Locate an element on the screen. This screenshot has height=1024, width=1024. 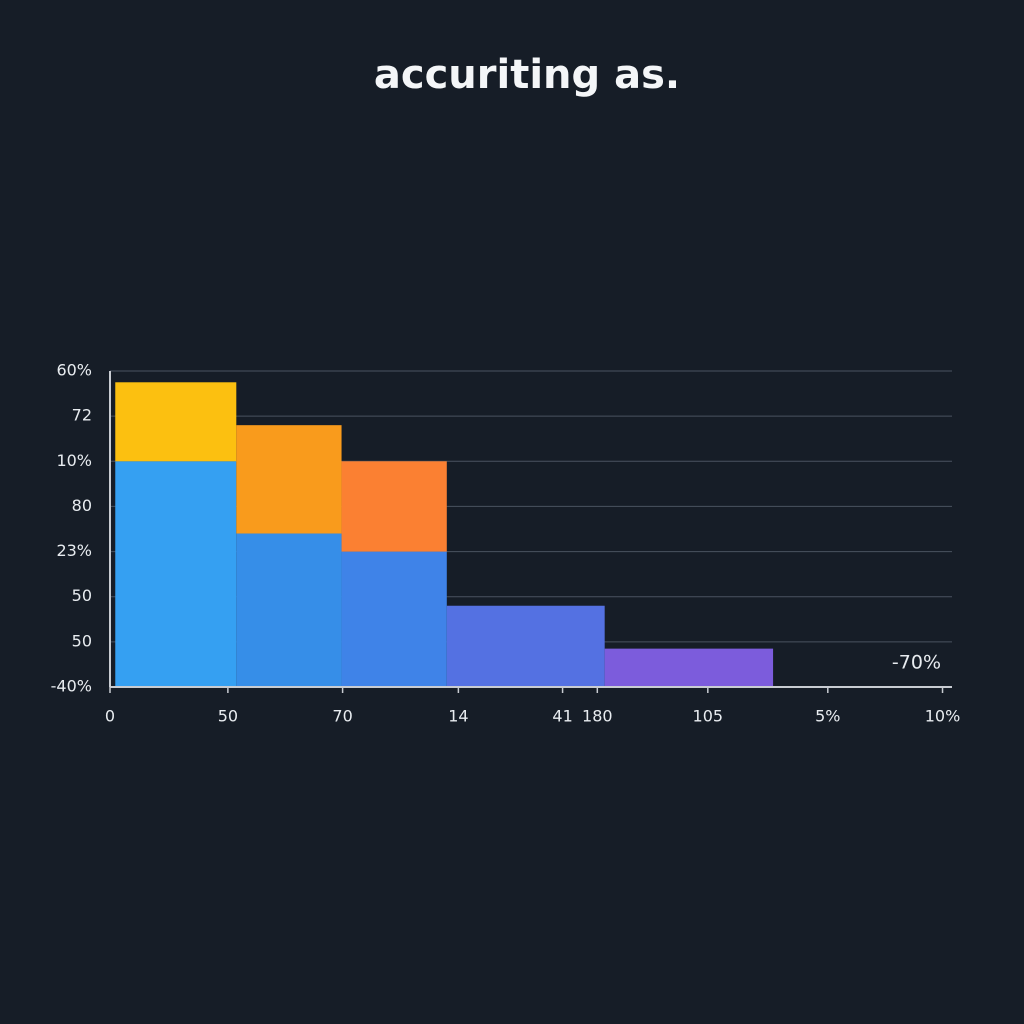
y-tick-label: 10% is located at coordinates (74, 460).